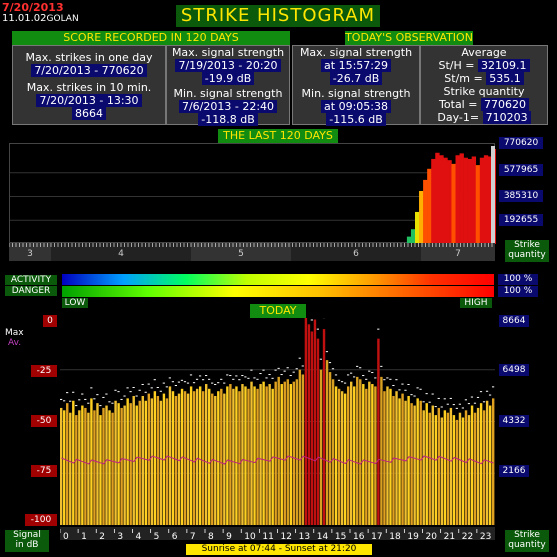  I want to click on total-value: 770620, so click(504, 104).